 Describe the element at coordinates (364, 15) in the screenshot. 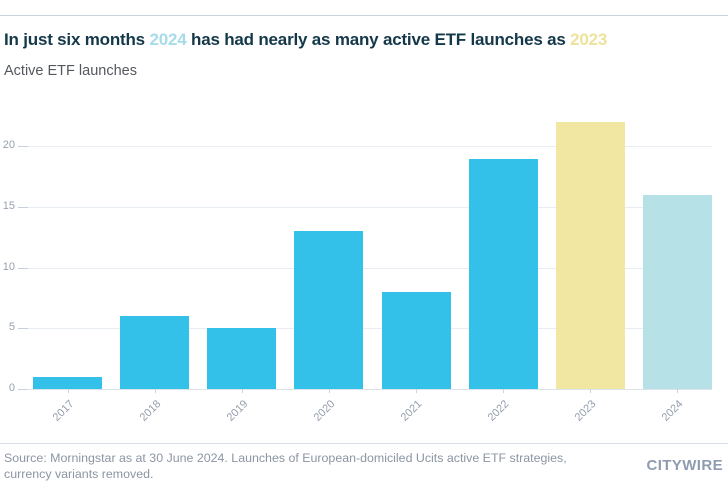

I see `top-divider` at that location.